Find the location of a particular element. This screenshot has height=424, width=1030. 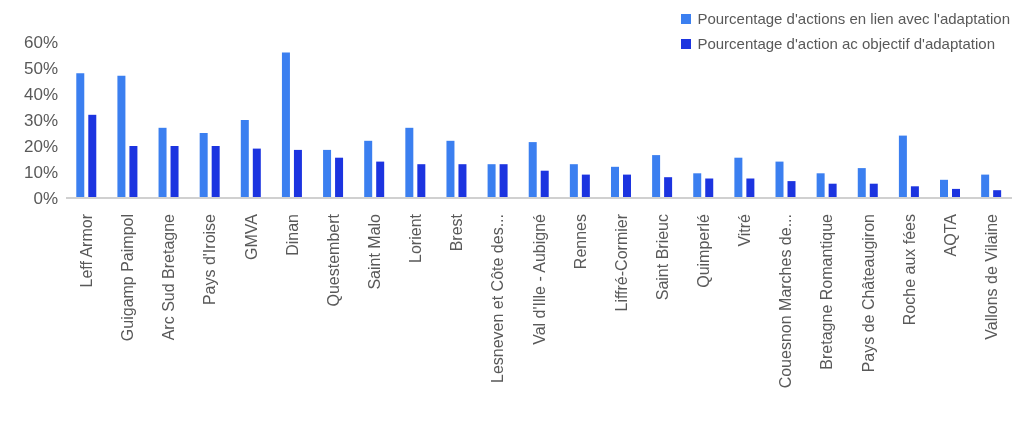

x-tick-label: GMVA is located at coordinates (251, 236).